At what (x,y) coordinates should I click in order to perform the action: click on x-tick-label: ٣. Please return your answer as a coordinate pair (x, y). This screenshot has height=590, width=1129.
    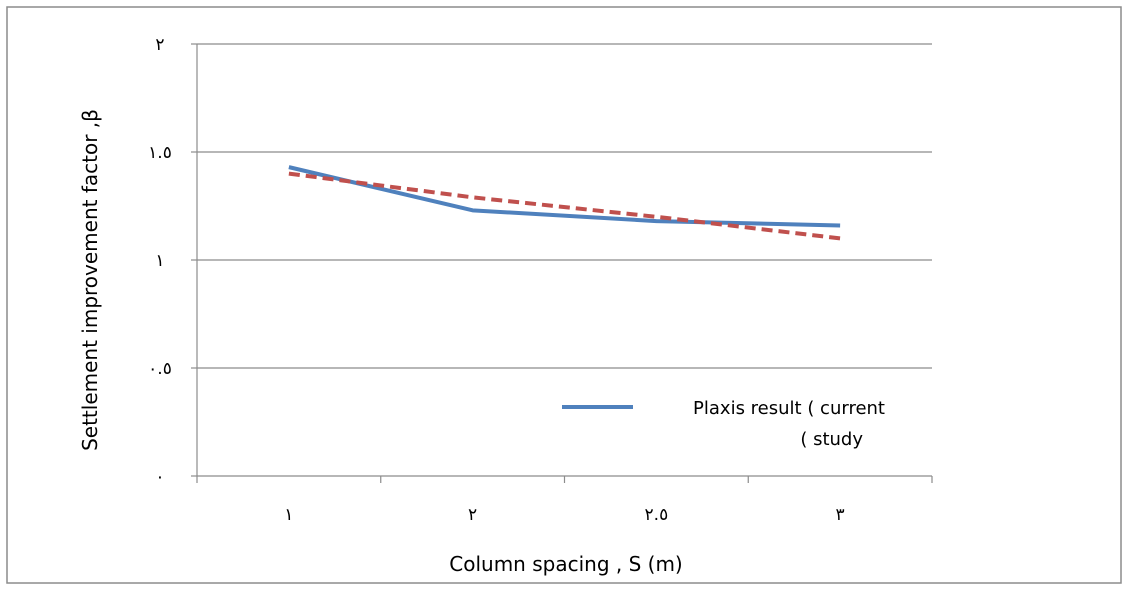
    Looking at the image, I should click on (840, 515).